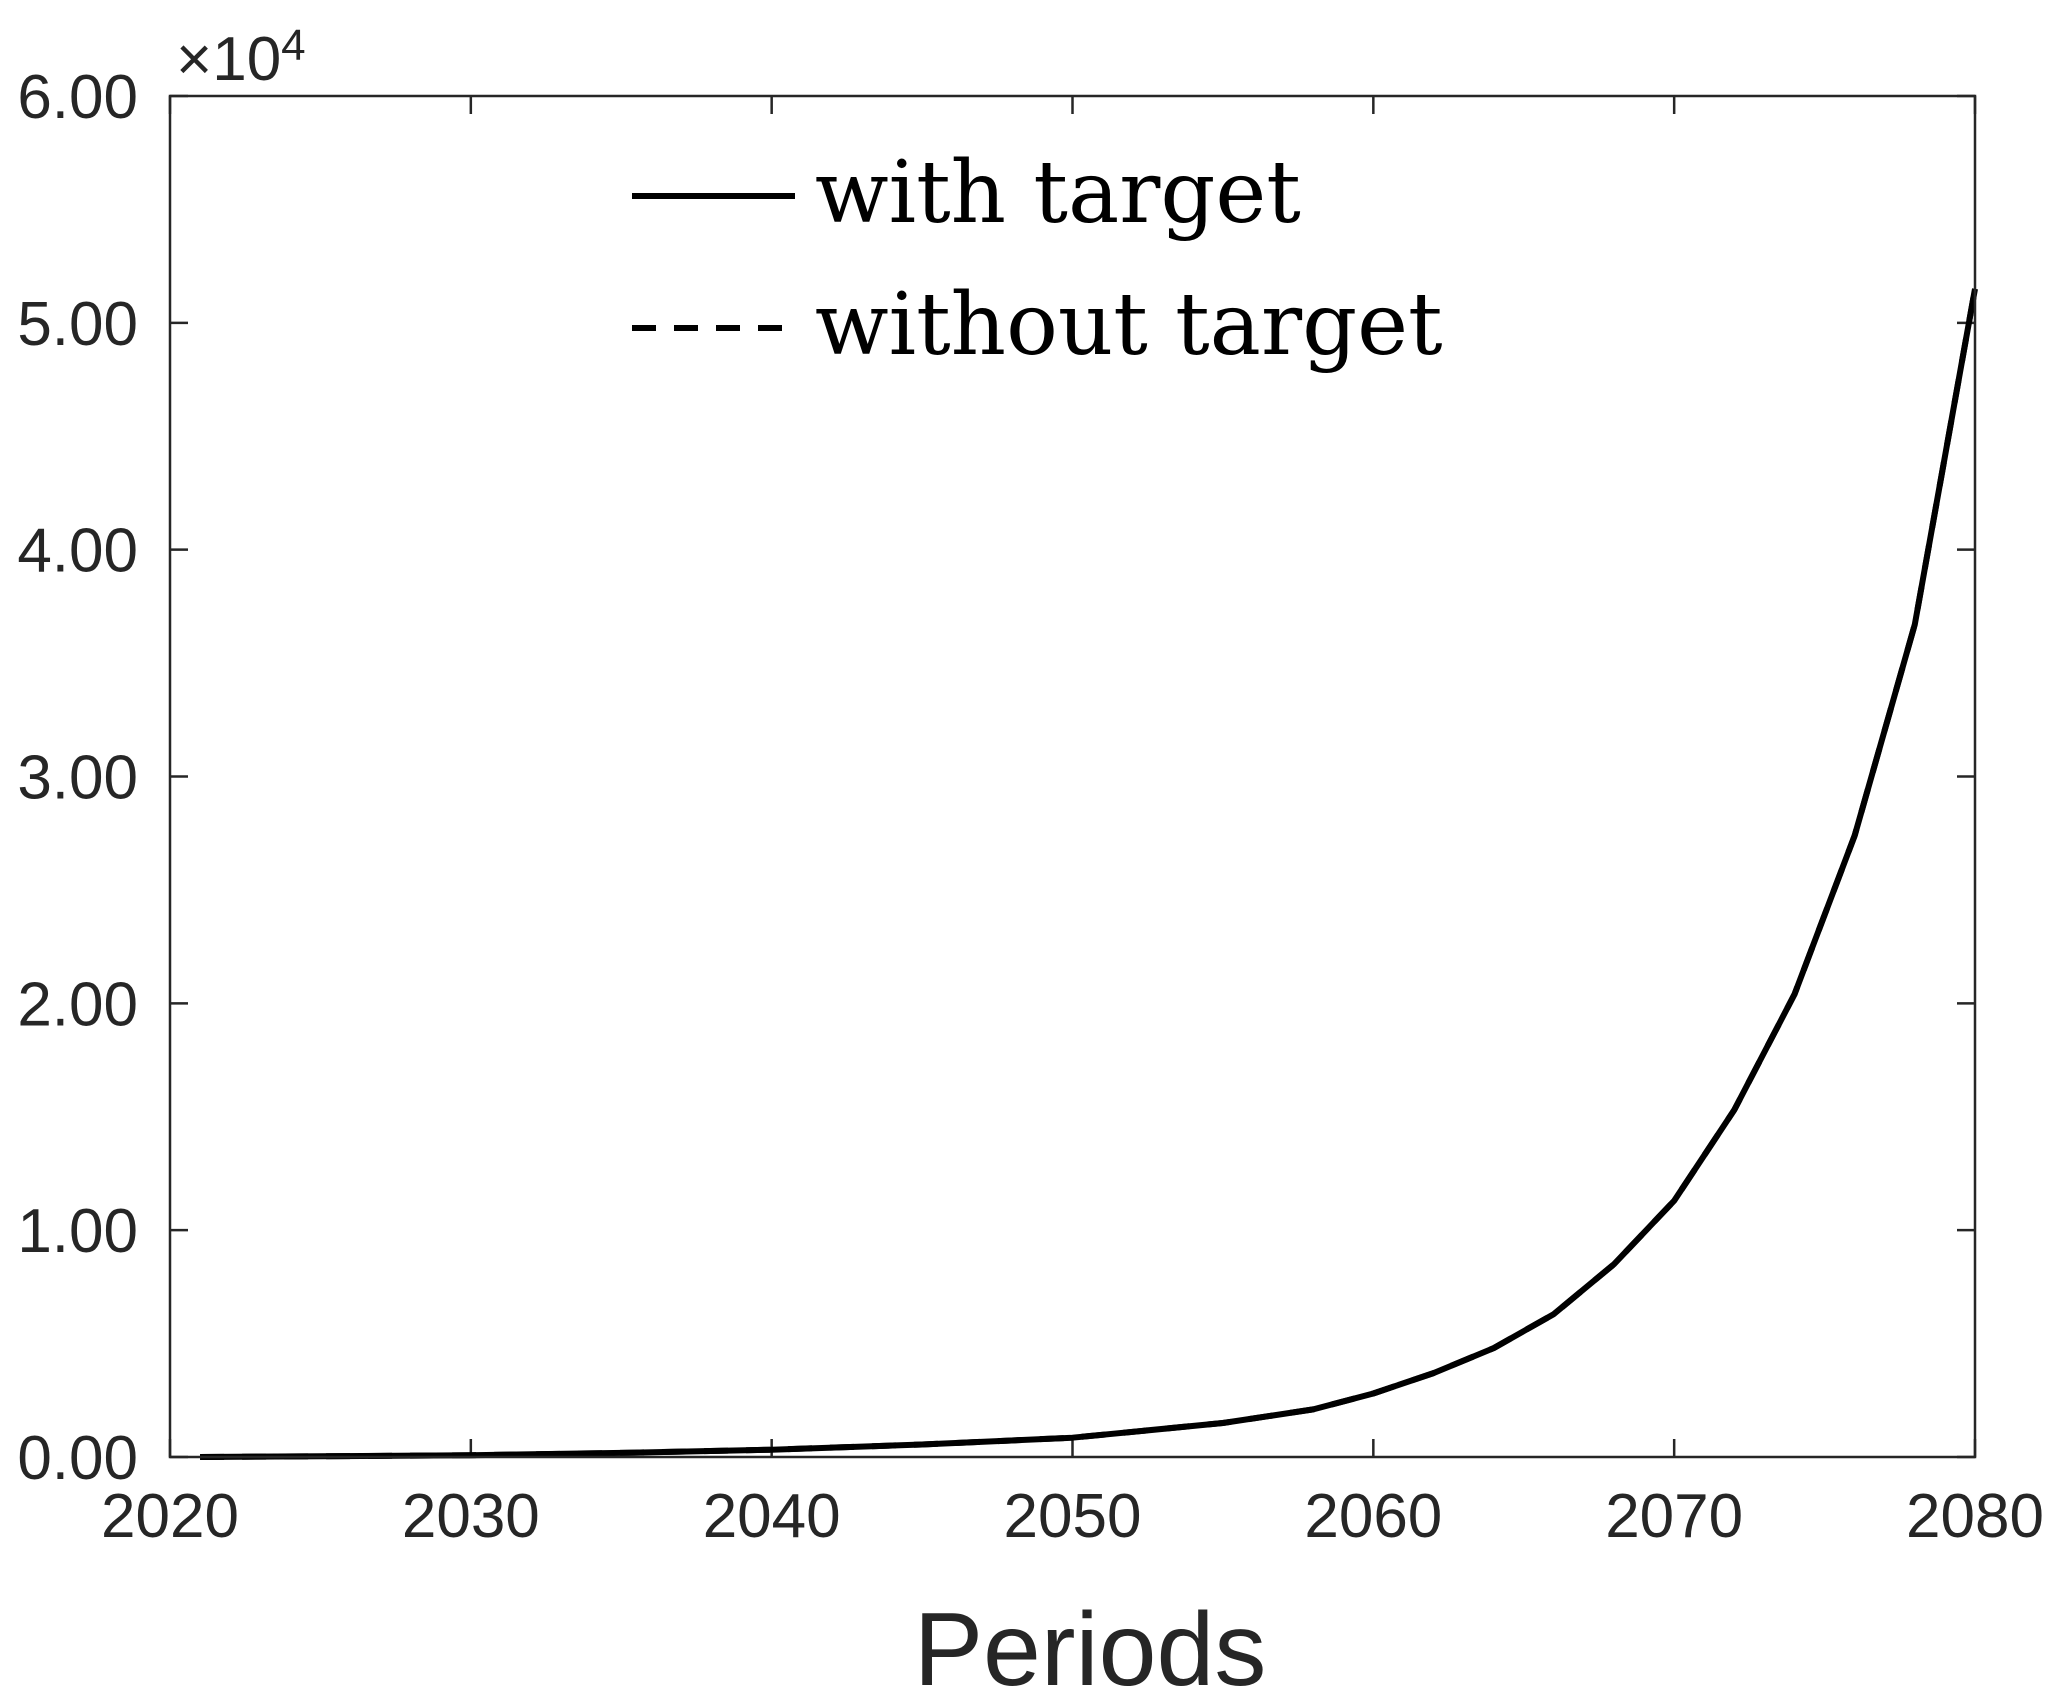 The height and width of the screenshot is (1694, 2056). I want to click on x-tick-label: 2060, so click(1373, 1516).